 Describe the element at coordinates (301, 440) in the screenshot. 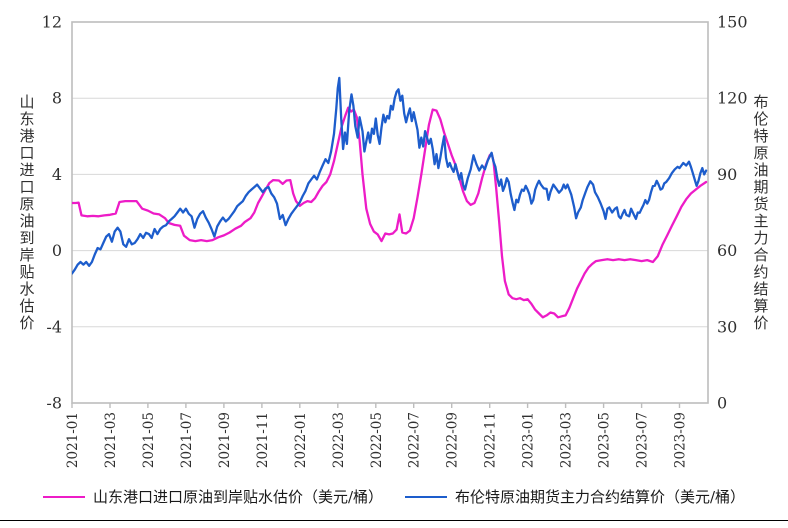

I see `x-axis-tick-label: 2022-01` at that location.